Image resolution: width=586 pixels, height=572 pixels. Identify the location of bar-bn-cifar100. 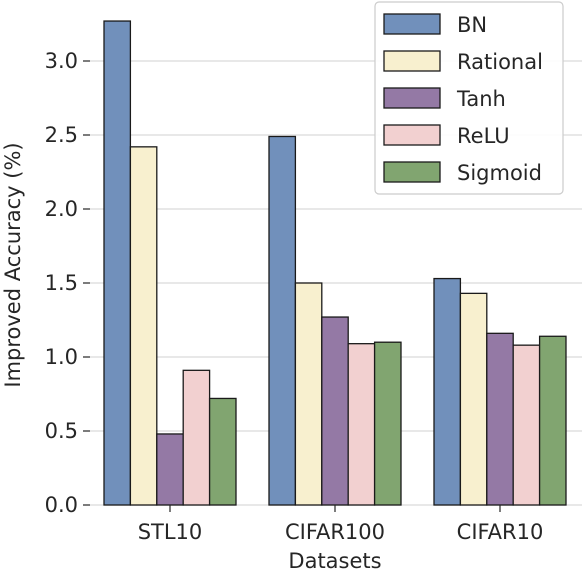
(282, 320).